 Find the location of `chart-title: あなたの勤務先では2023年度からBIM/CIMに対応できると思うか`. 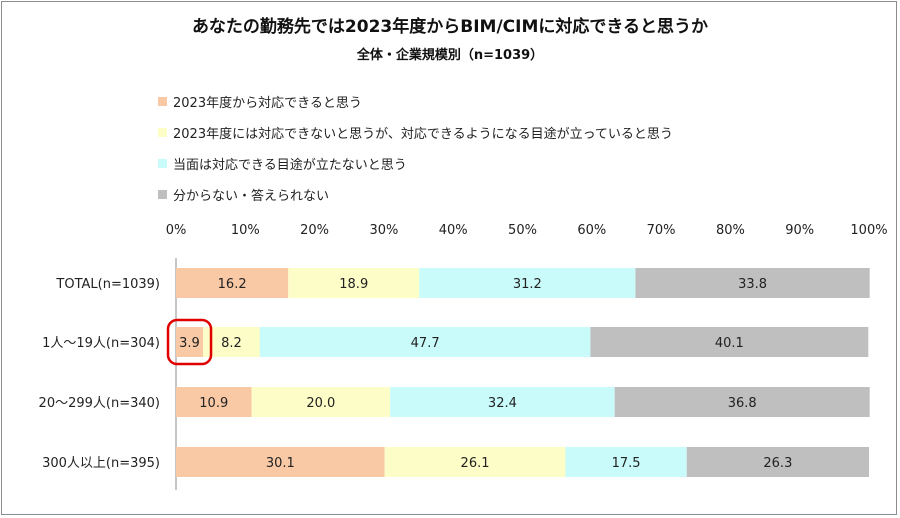

chart-title: あなたの勤務先では2023年度からBIM/CIMに対応できると思うか is located at coordinates (450, 27).